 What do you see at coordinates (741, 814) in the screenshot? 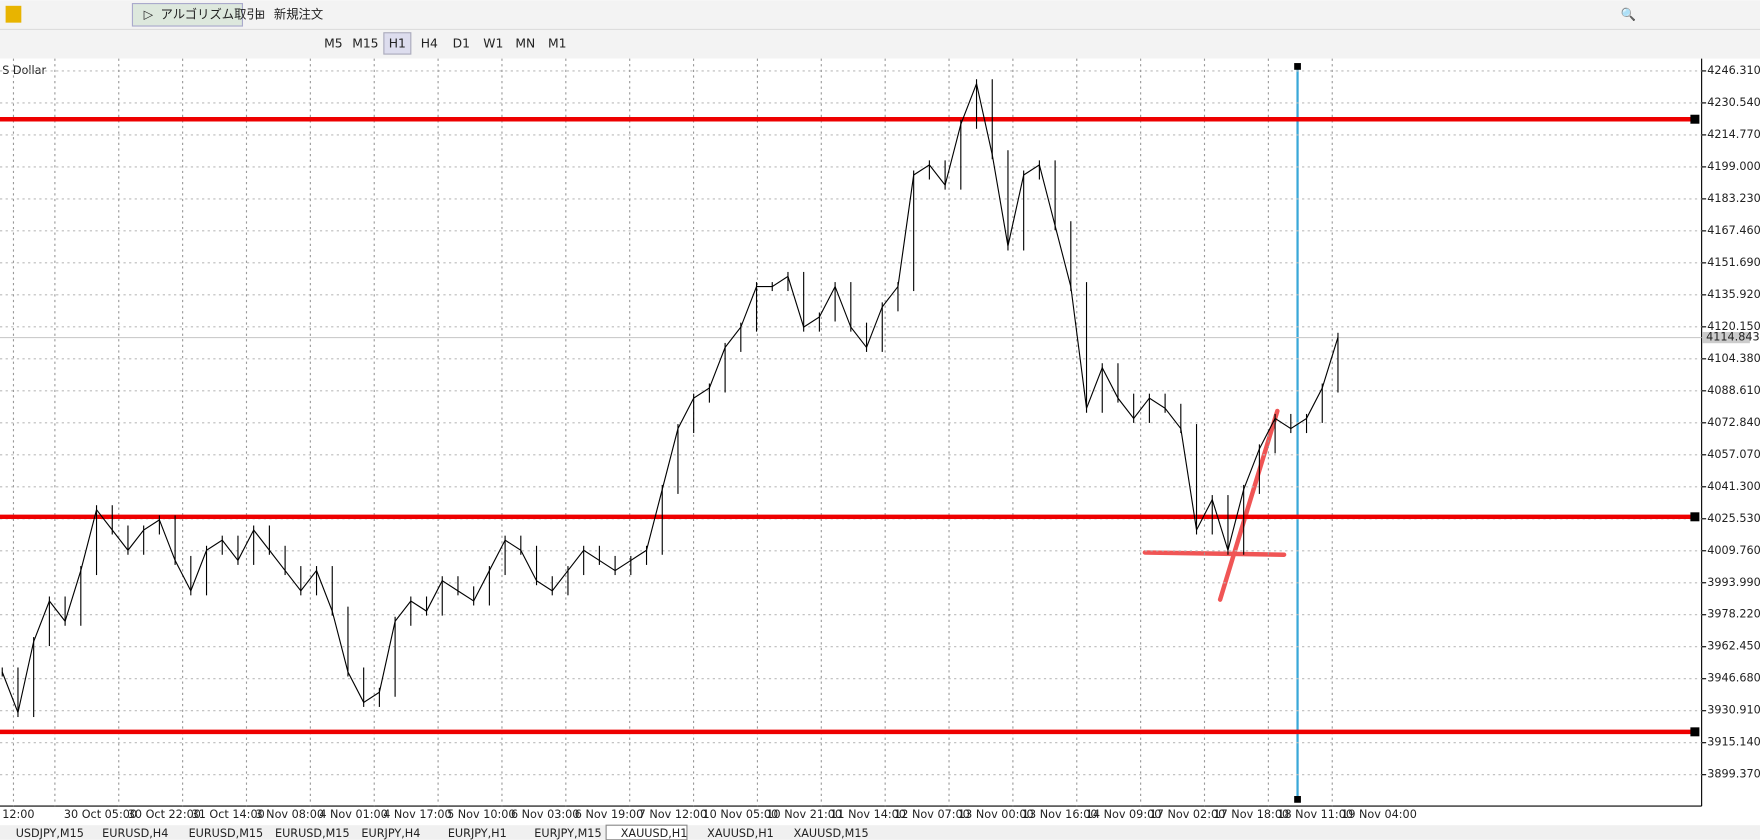
I see `time-label: 10 Nov 05:00` at bounding box center [741, 814].